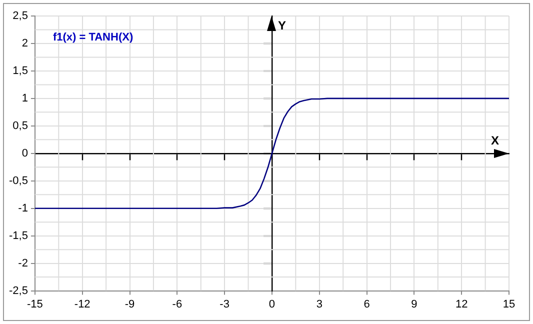 The image size is (533, 324). What do you see at coordinates (18, 180) in the screenshot?
I see `y-tick-label: -0,5` at bounding box center [18, 180].